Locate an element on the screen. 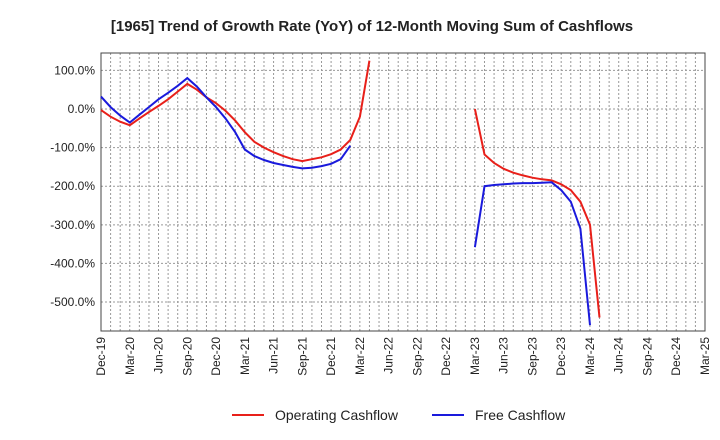 The height and width of the screenshot is (440, 720). y-tick-label: -200.0% is located at coordinates (72, 186).